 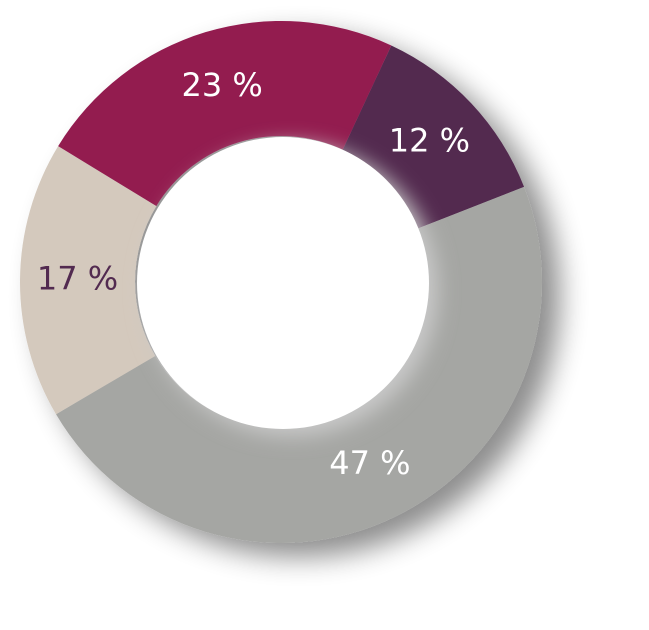 I want to click on value-label: 23 %, so click(x=221, y=85).